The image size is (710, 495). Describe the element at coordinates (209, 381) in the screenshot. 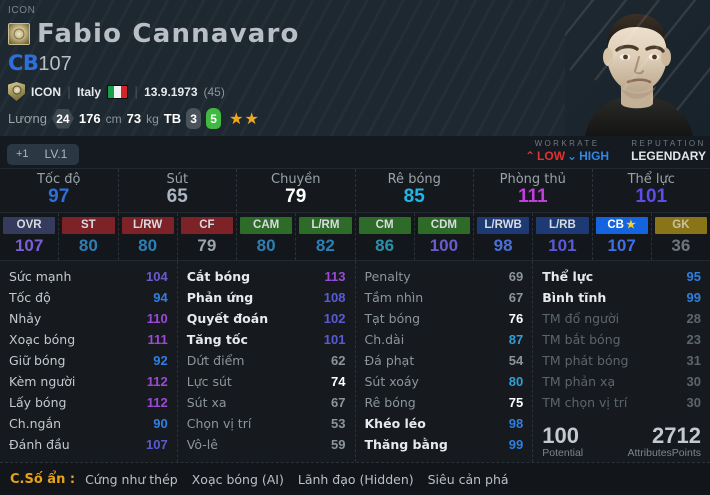

I see `attribute-name: Lực sút` at that location.